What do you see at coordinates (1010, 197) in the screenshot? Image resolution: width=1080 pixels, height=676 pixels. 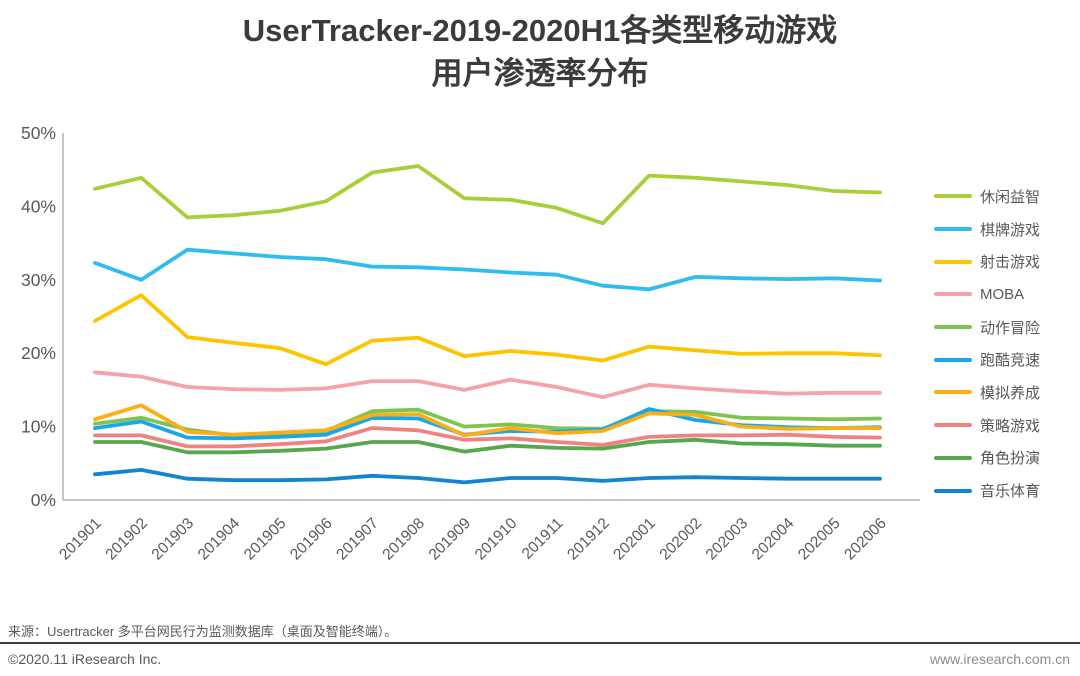 I see `legend-label: 休闲益智` at bounding box center [1010, 197].